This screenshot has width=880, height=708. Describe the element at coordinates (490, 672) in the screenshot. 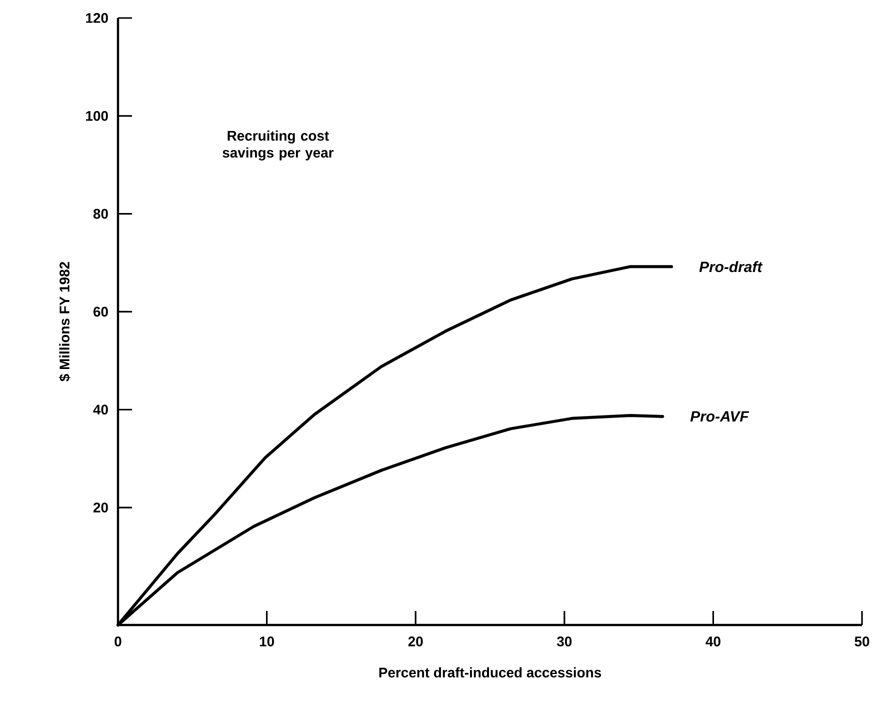

I see `x-axis-title: Percent draft-induced accessions` at that location.